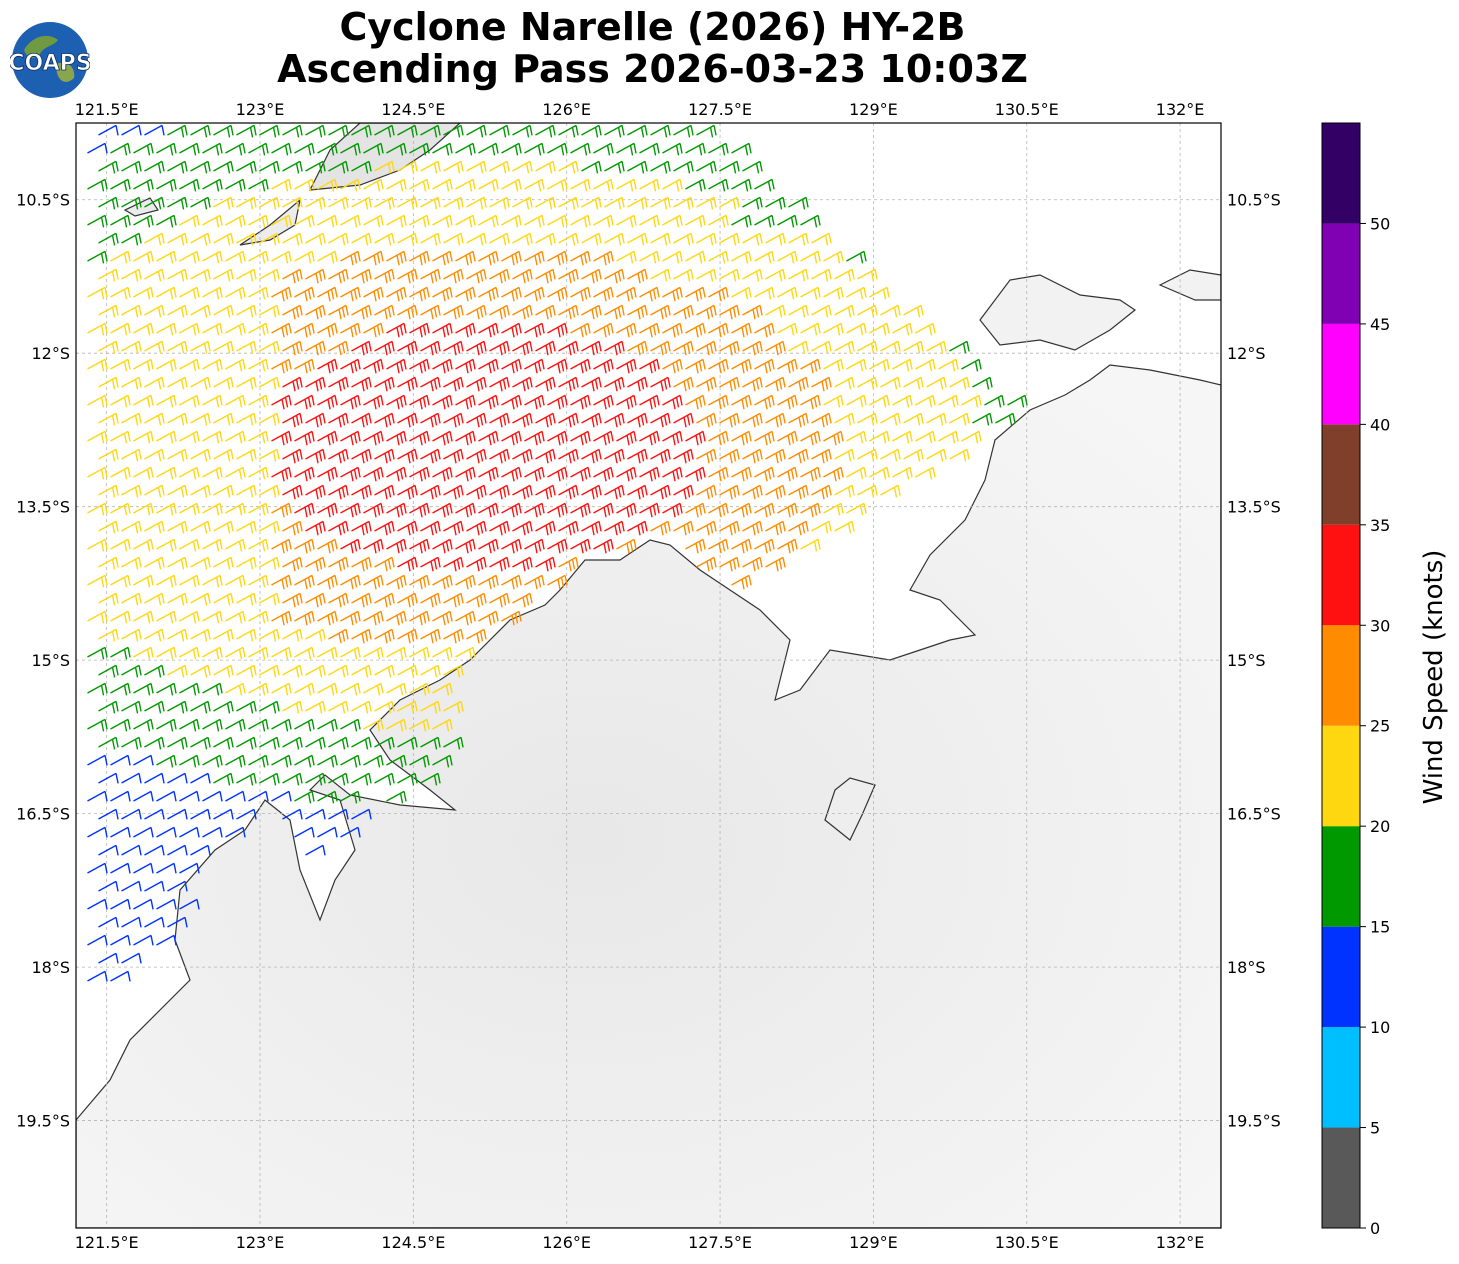  I want to click on colorbar-tick-label: 45, so click(1380, 324).